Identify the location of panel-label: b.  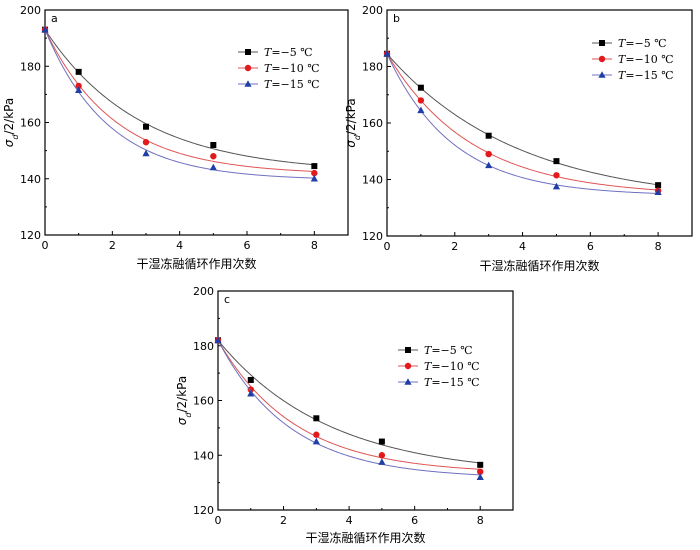
(396, 18).